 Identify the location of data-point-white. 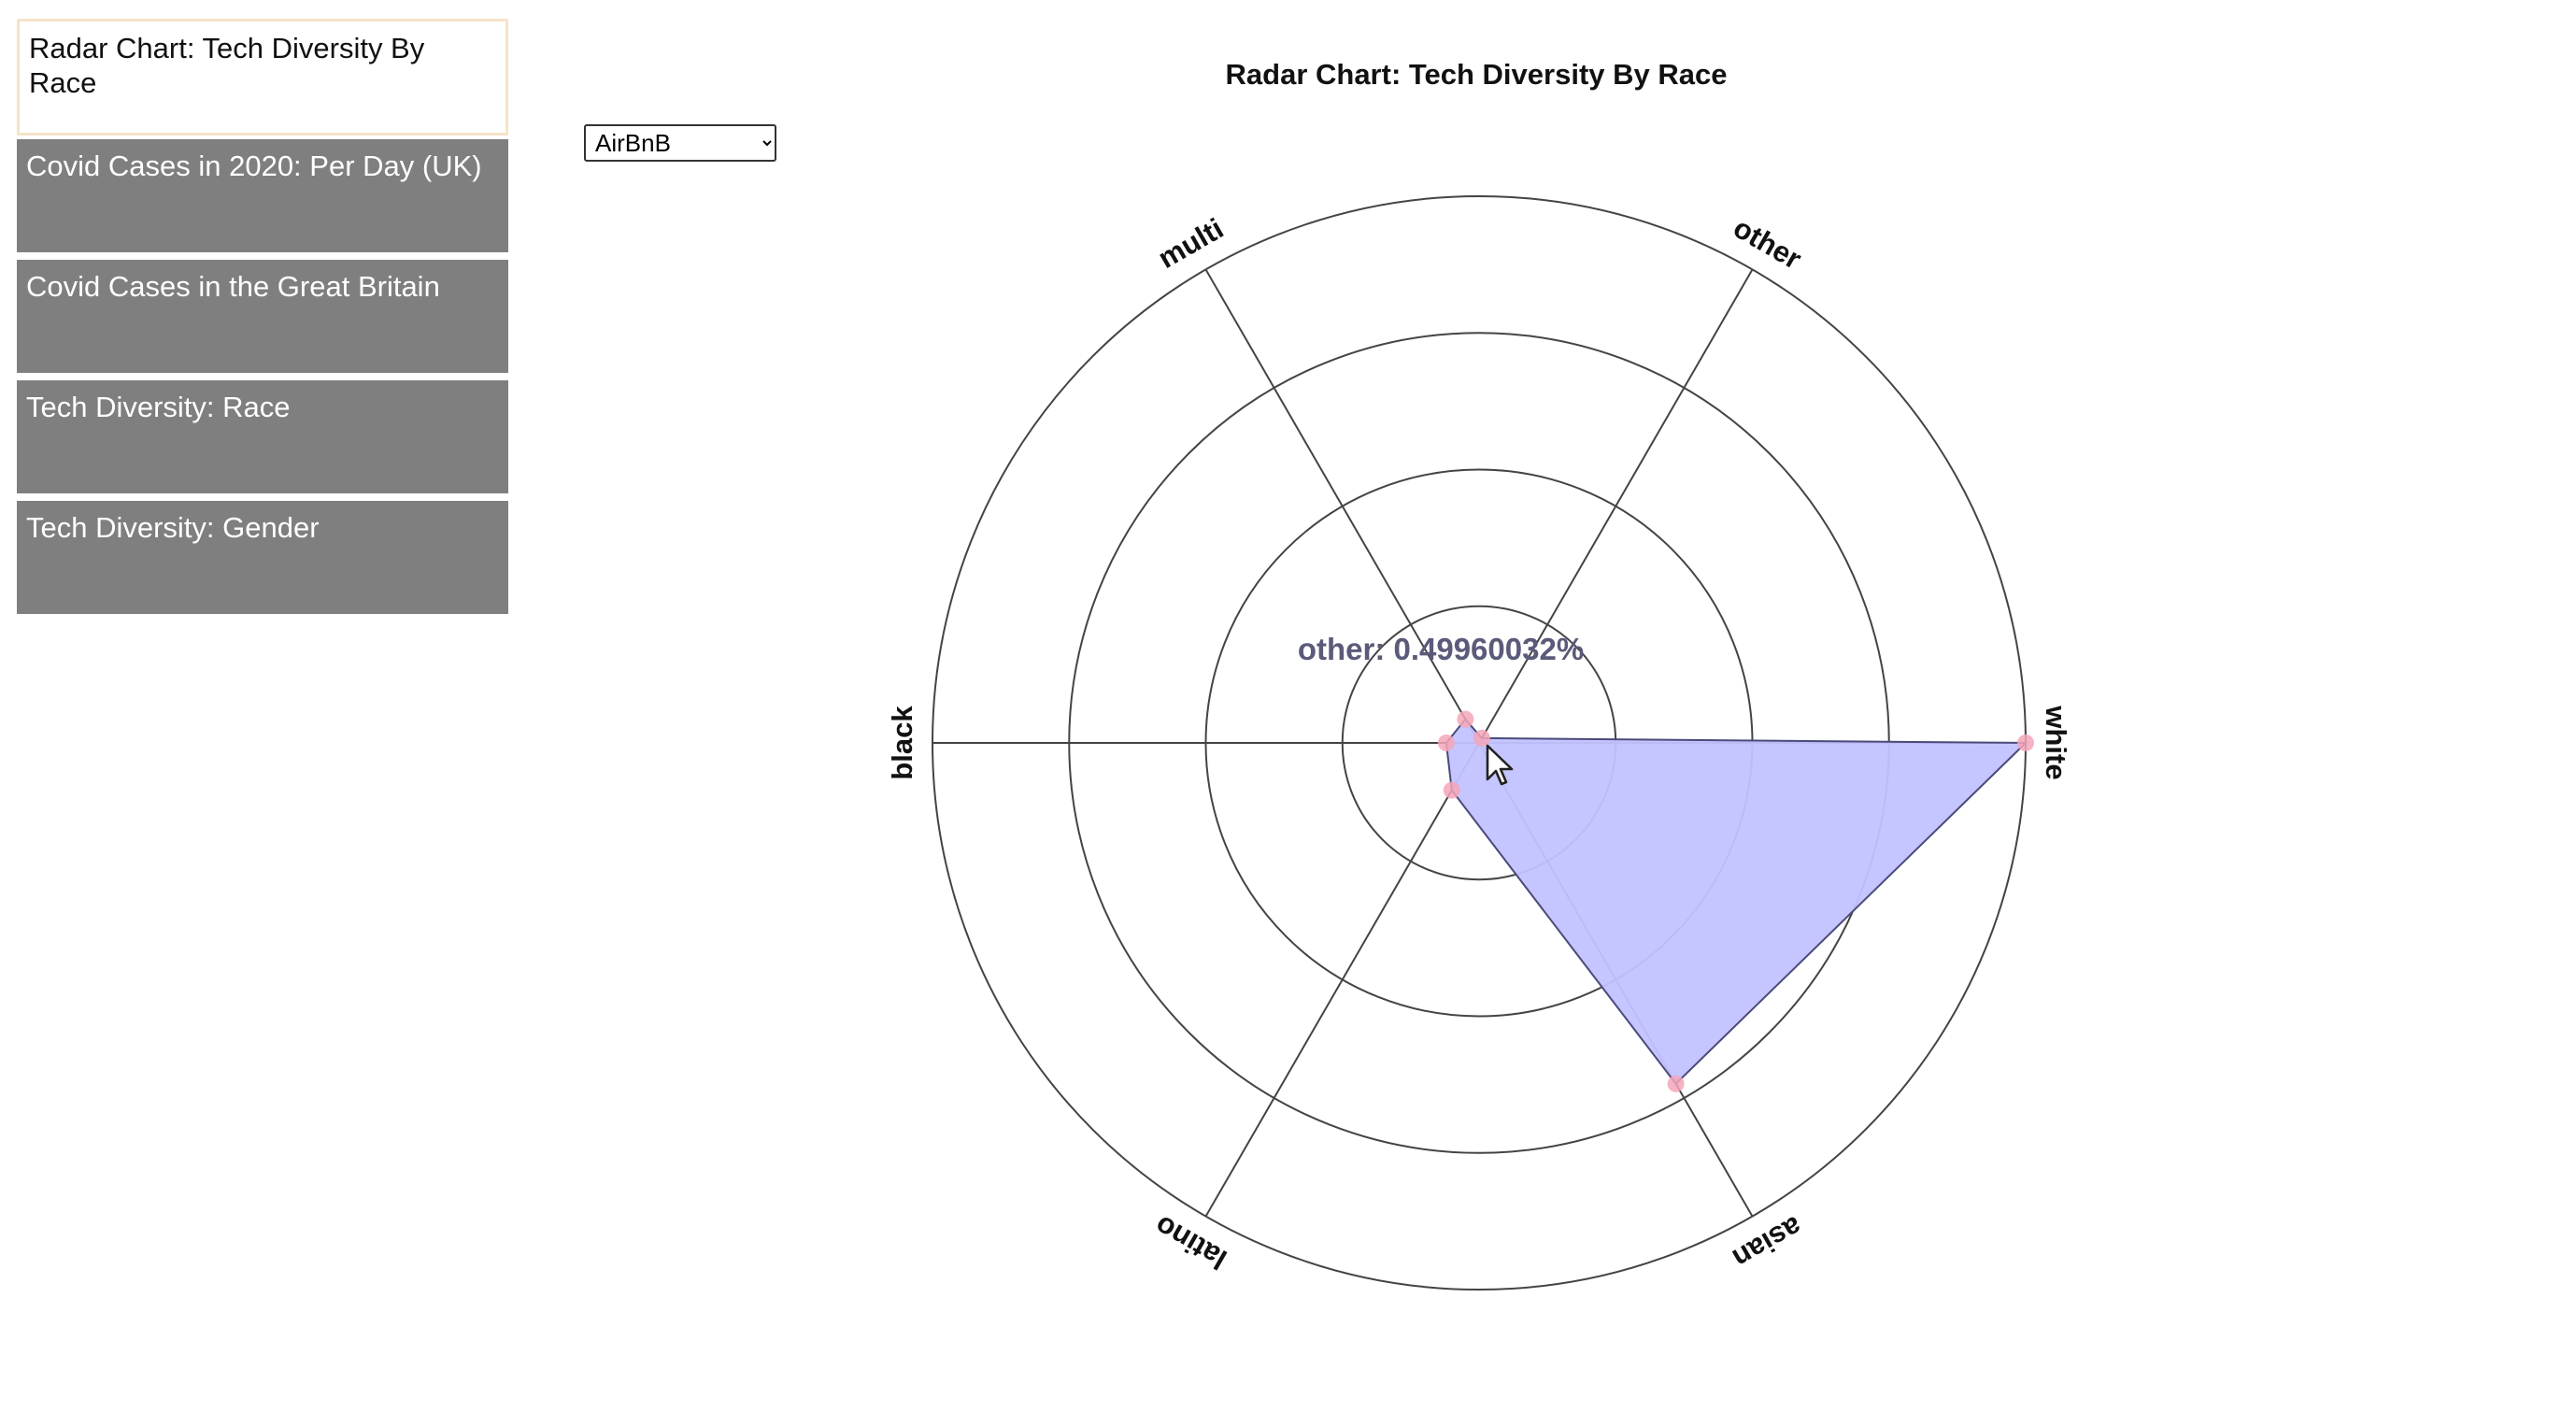
(2025, 743).